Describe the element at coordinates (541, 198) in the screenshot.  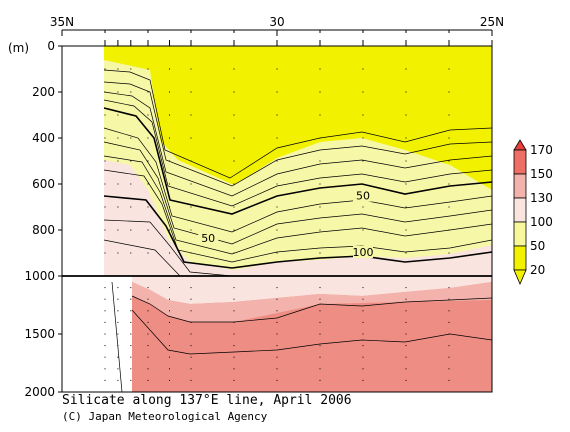
I see `legend-level-2: 130` at that location.